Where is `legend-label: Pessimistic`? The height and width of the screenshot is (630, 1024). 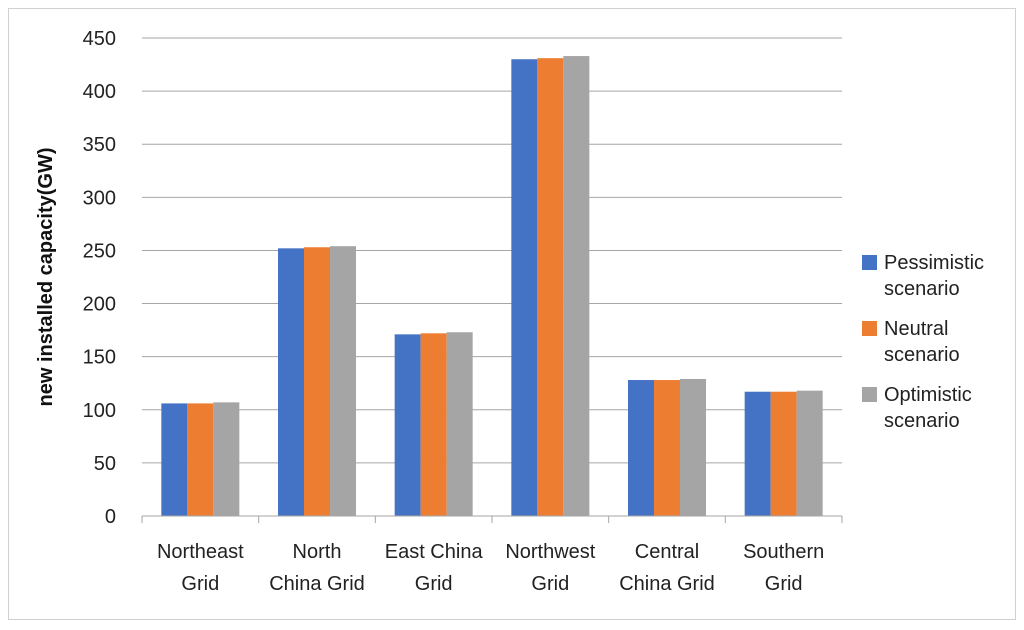
legend-label: Pessimistic is located at coordinates (934, 263).